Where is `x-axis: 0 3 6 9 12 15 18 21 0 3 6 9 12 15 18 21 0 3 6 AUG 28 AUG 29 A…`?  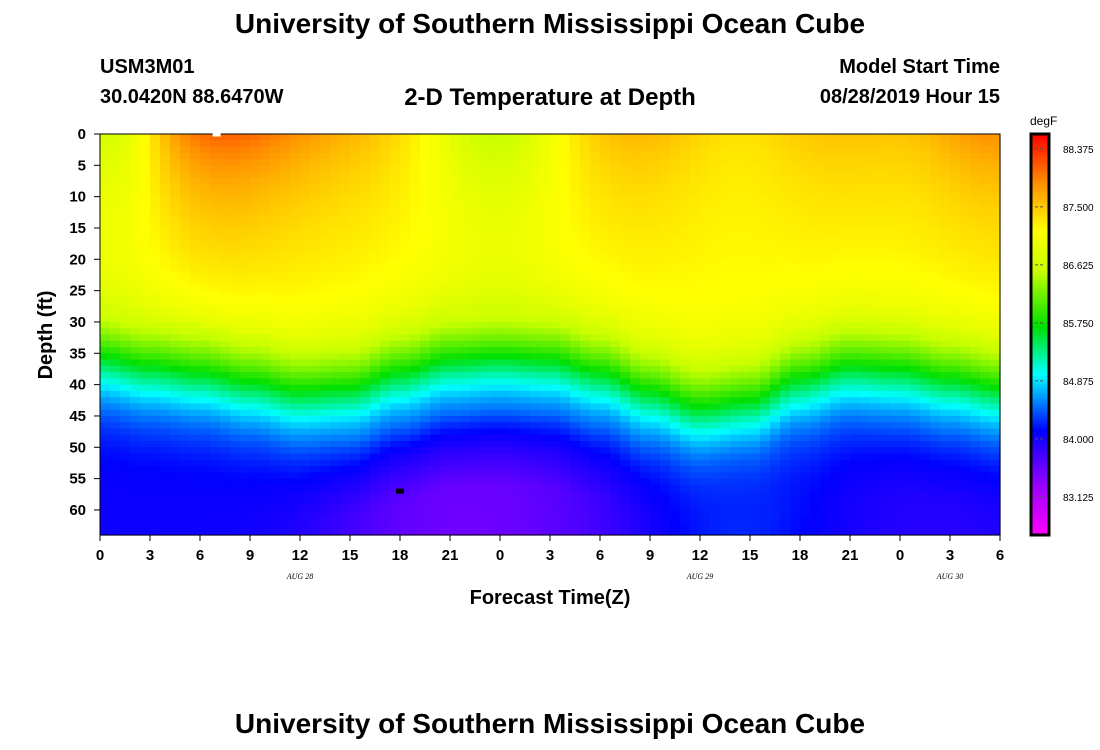
x-axis: 0 3 6 9 12 15 18 21 0 3 6 9 12 15 18 21 0 3 6 AUG 28 AUG 29 A… is located at coordinates (550, 558).